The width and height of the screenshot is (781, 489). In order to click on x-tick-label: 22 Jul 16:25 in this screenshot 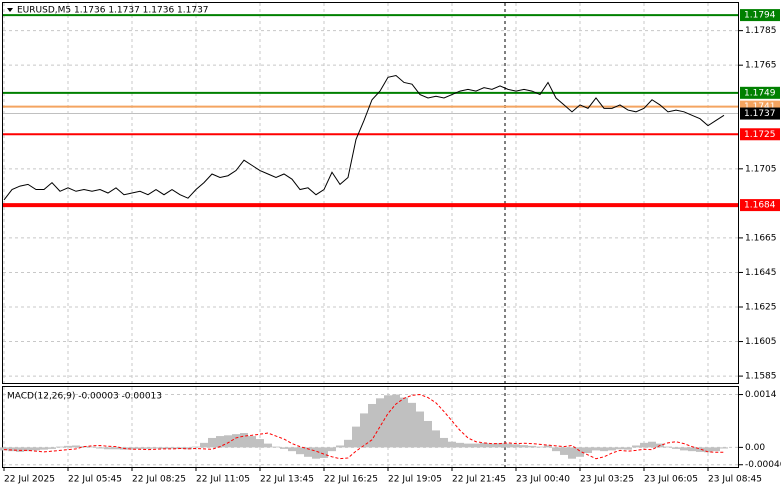, I will do `click(351, 480)`.